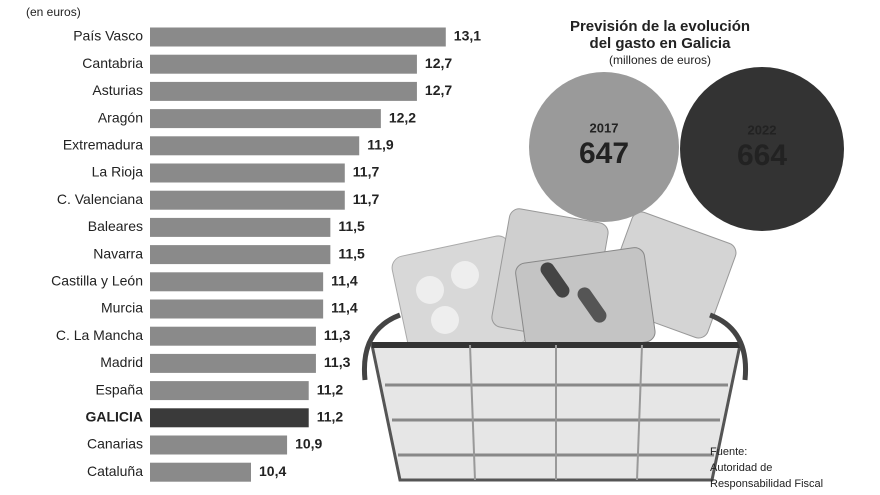 The height and width of the screenshot is (495, 880). Describe the element at coordinates (120, 389) in the screenshot. I see `category-label: España` at that location.